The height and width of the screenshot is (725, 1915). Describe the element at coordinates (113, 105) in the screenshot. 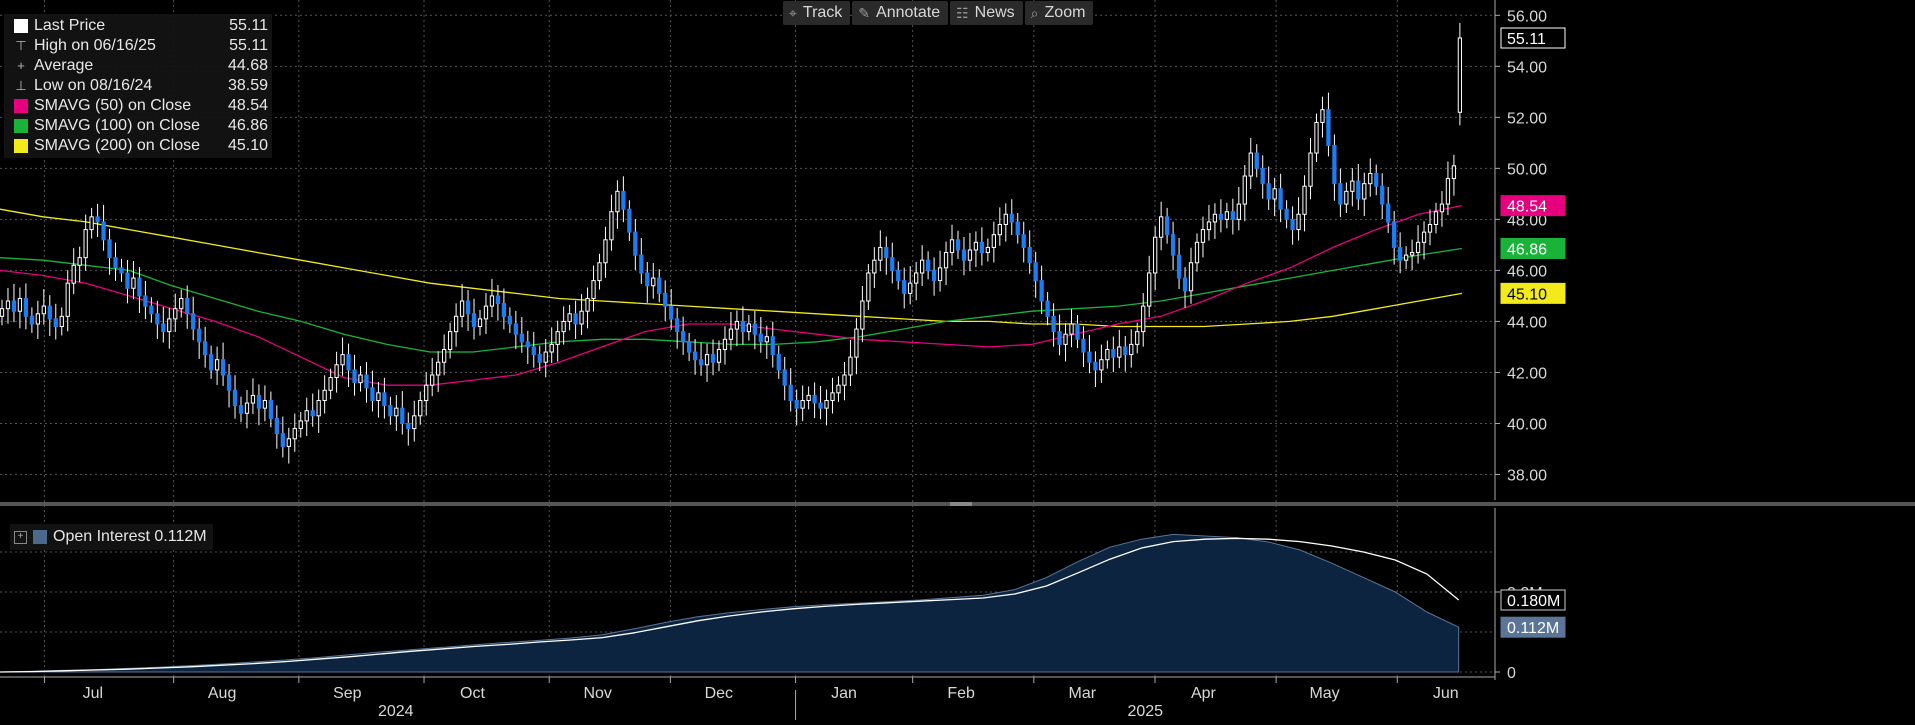

I see `legend-label: SMAVG (50) on Close` at that location.